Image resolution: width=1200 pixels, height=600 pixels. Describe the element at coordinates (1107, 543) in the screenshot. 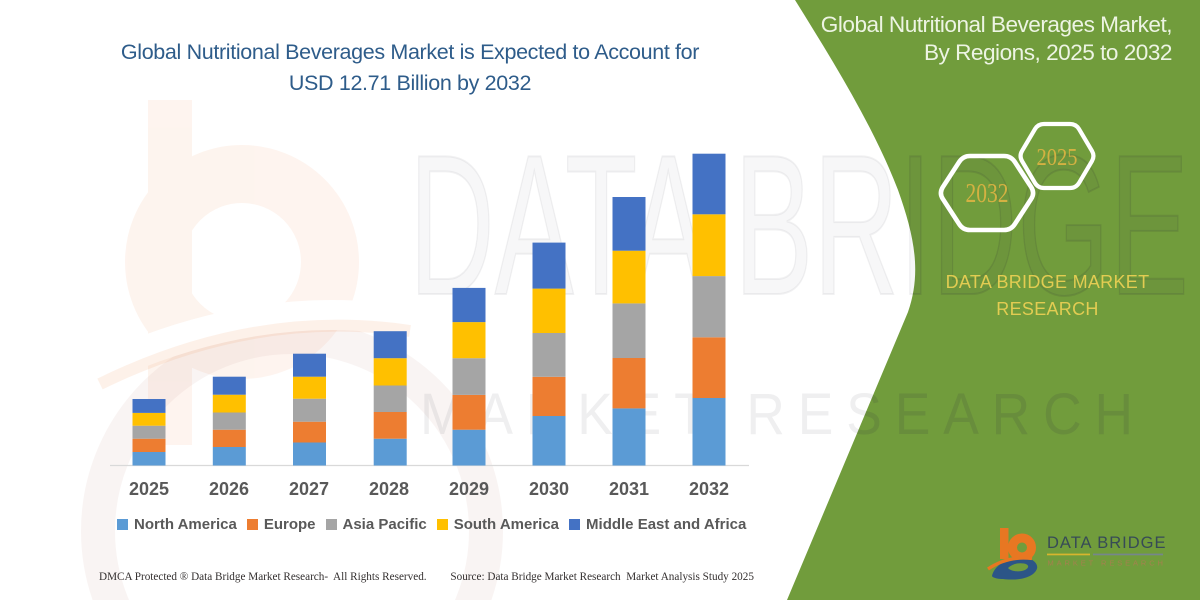

I see `svg-text: DATA BRIDGE` at that location.